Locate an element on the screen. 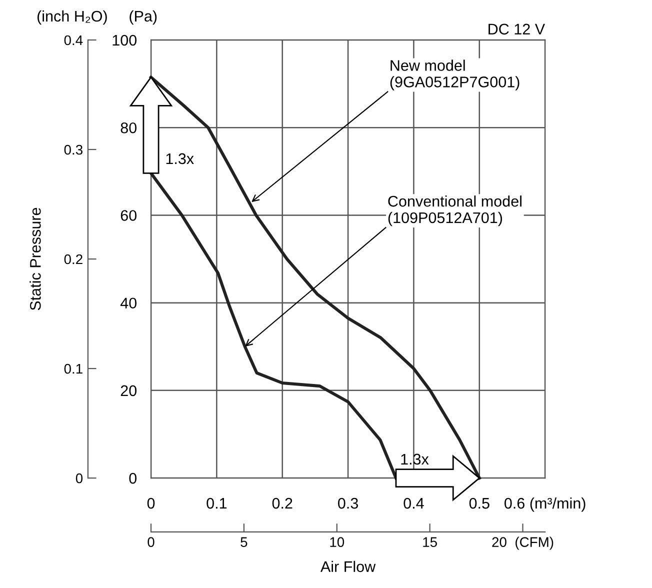 Image resolution: width=652 pixels, height=588 pixels. text: Static Pressure is located at coordinates (35, 259).